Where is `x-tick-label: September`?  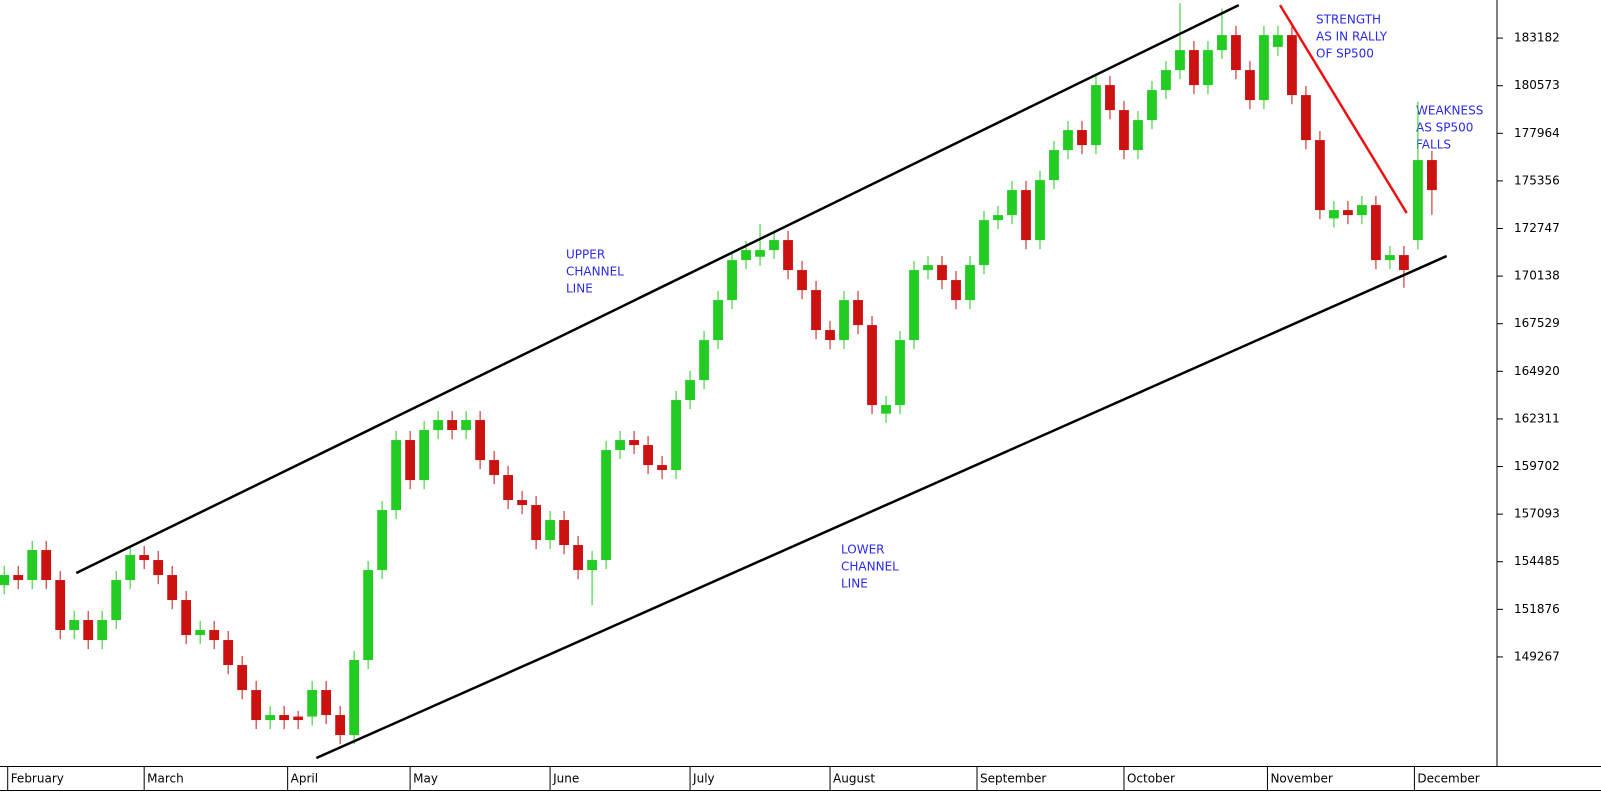
x-tick-label: September is located at coordinates (1013, 779).